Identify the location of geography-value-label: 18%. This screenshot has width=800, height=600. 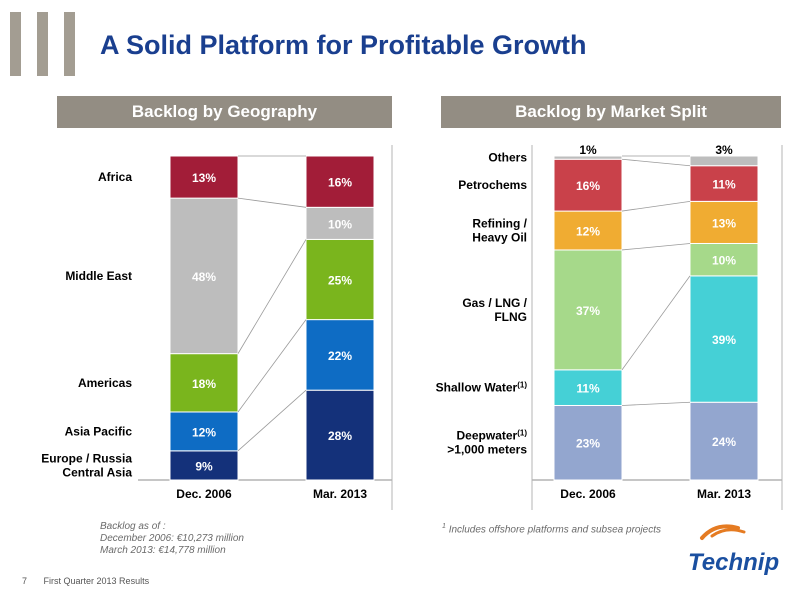
(204, 384).